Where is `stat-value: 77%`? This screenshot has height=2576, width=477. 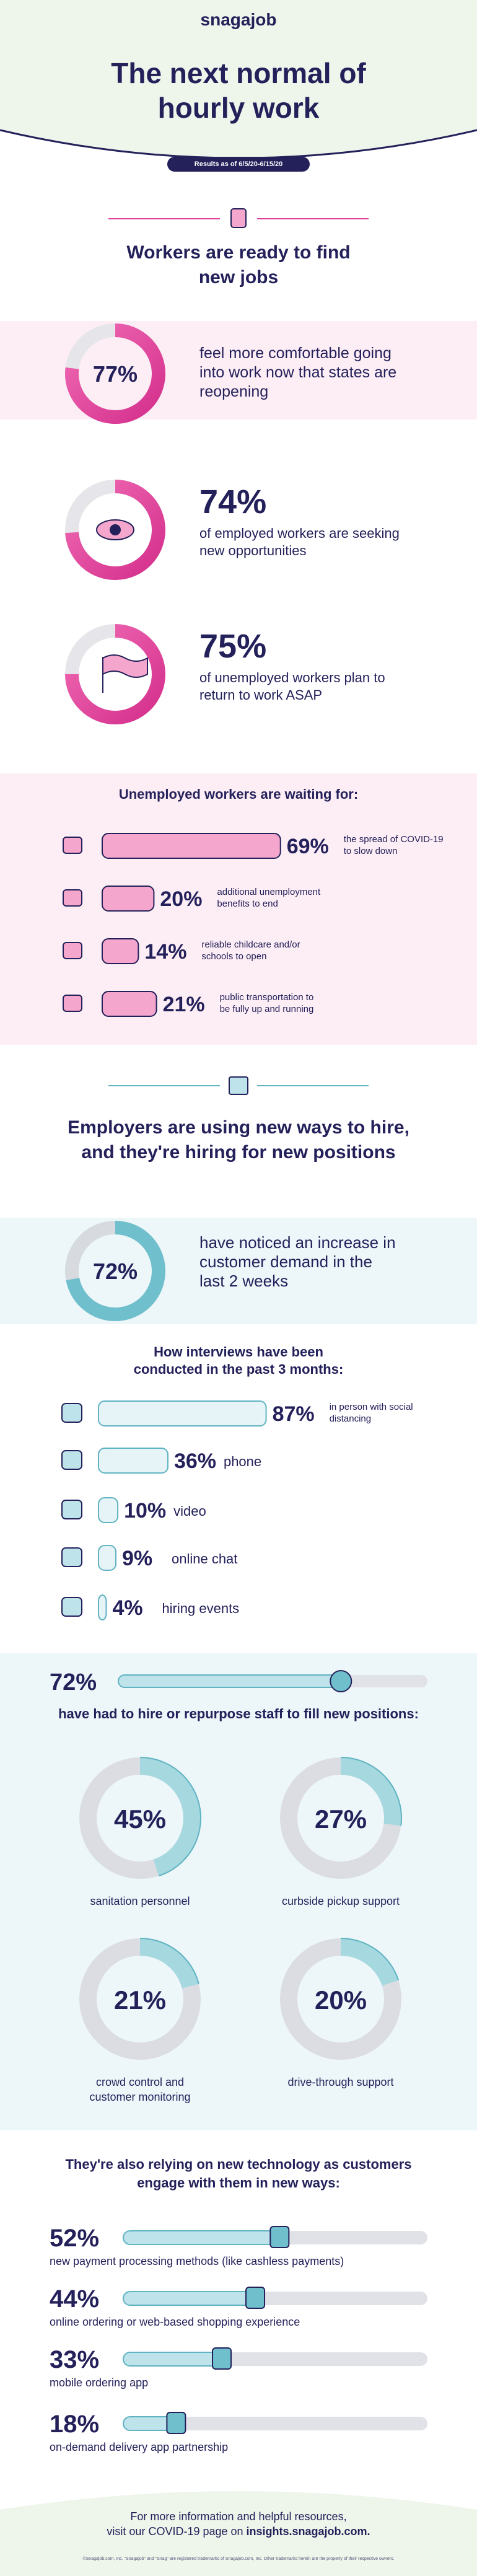
stat-value: 77% is located at coordinates (115, 374).